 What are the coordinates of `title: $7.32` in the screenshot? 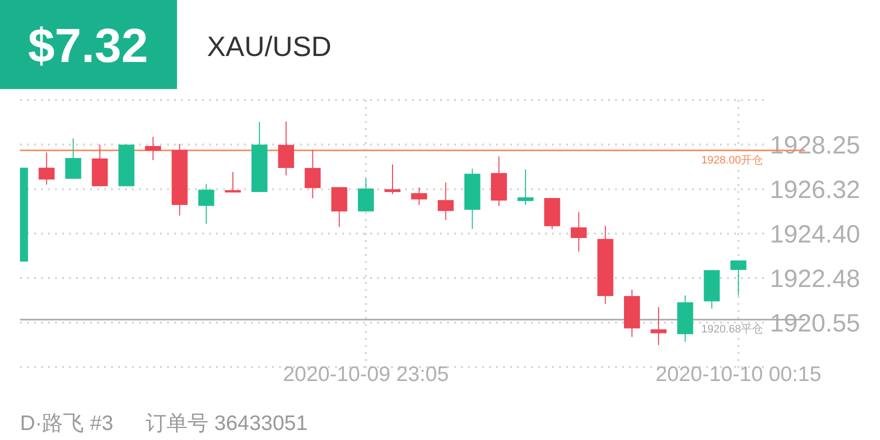 It's located at (88, 46).